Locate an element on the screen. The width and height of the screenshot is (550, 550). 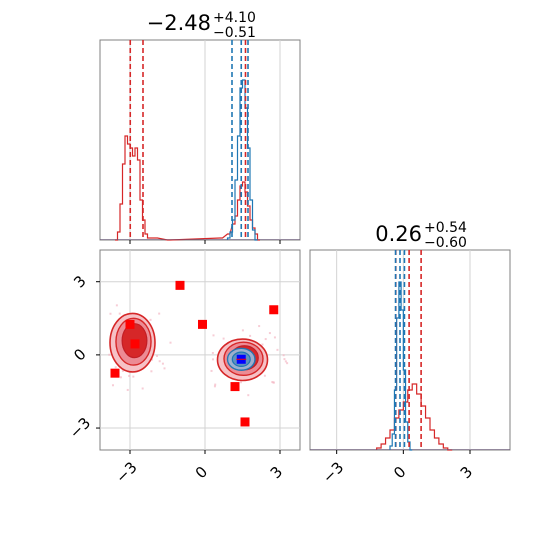
y-ticks is located at coordinates (98, 355).